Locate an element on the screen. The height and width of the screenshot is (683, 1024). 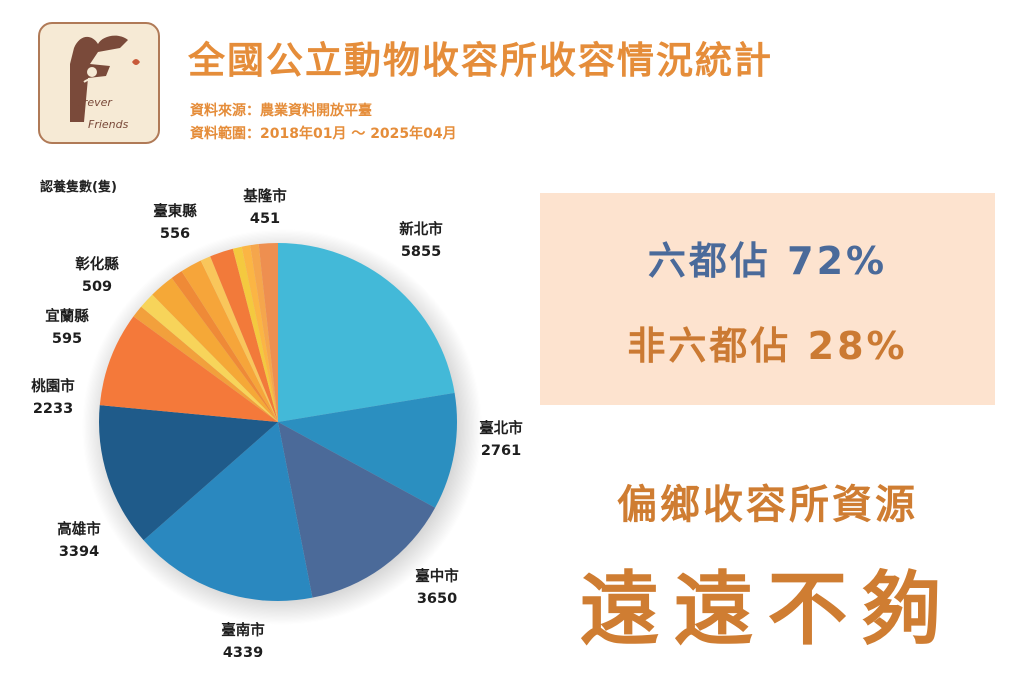
pie-slice-臺東縣 is located at coordinates (244, 335).